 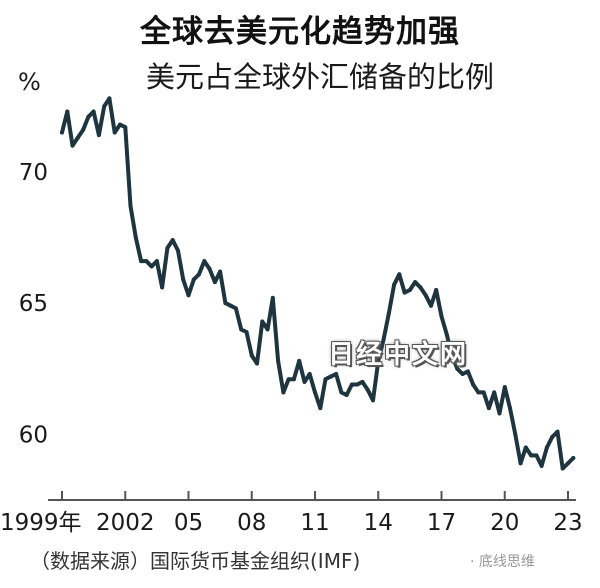 I want to click on x-tick-label: 2002, so click(x=125, y=523).